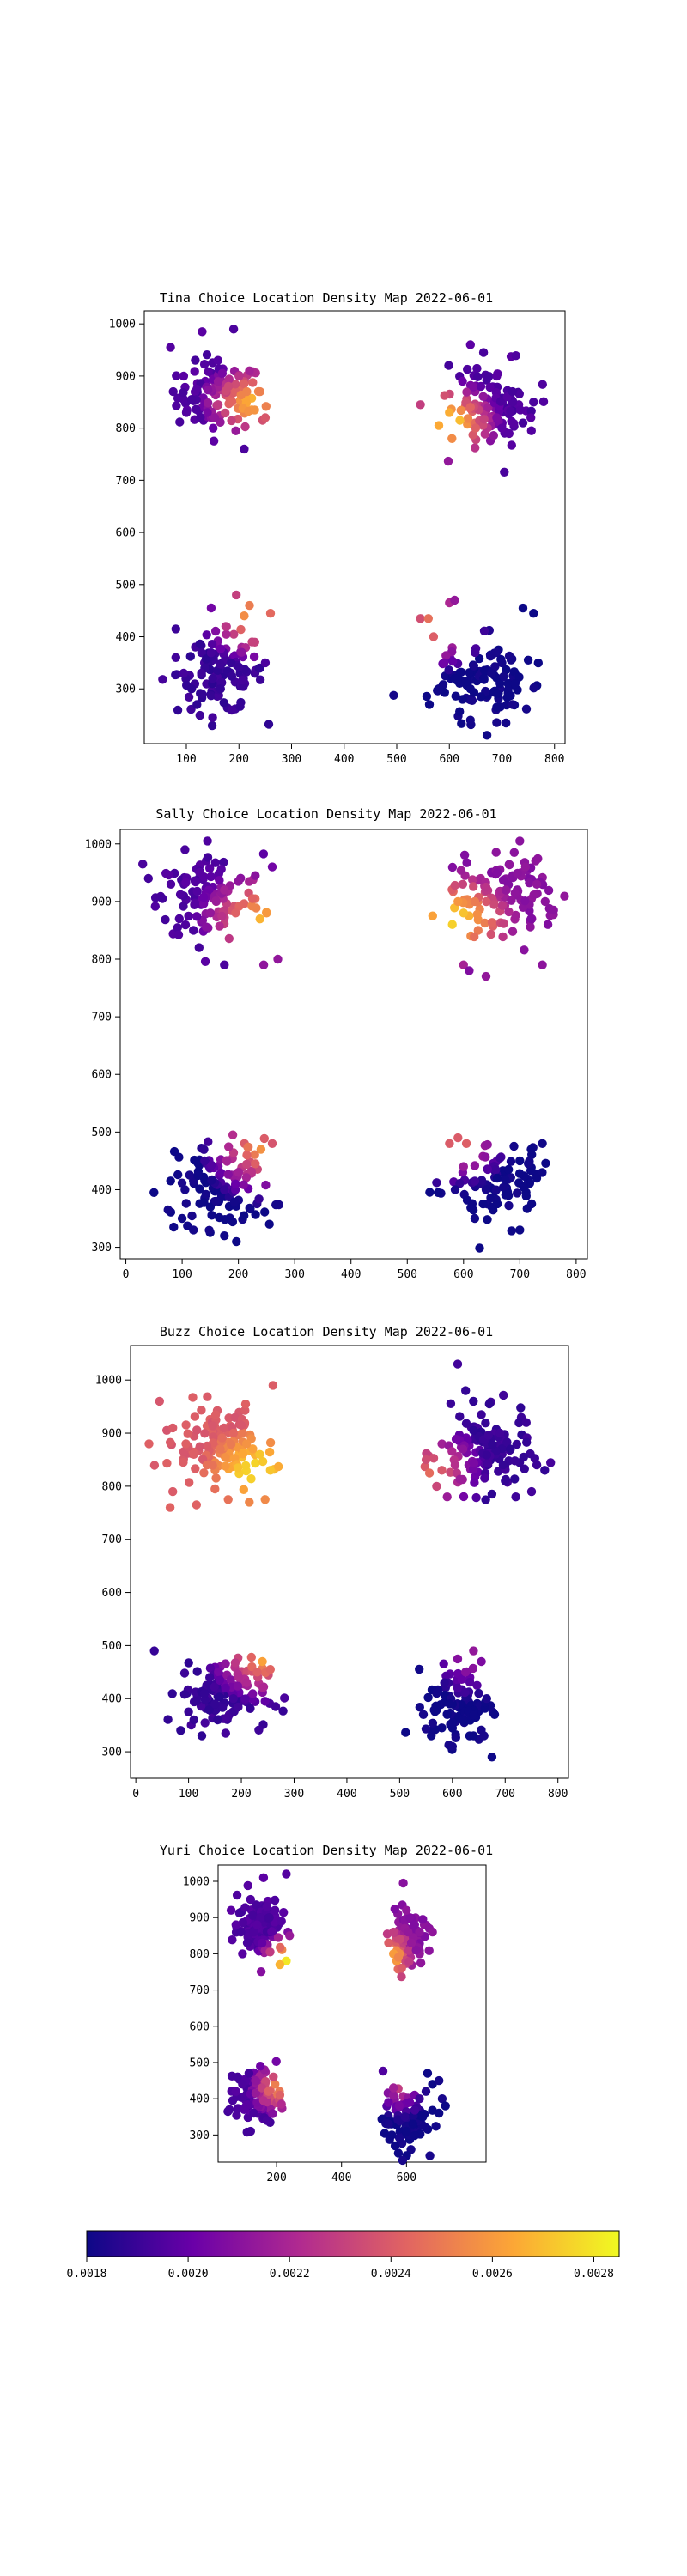 Image resolution: width=687 pixels, height=2576 pixels. I want to click on x-tick-label: 400, so click(341, 2178).